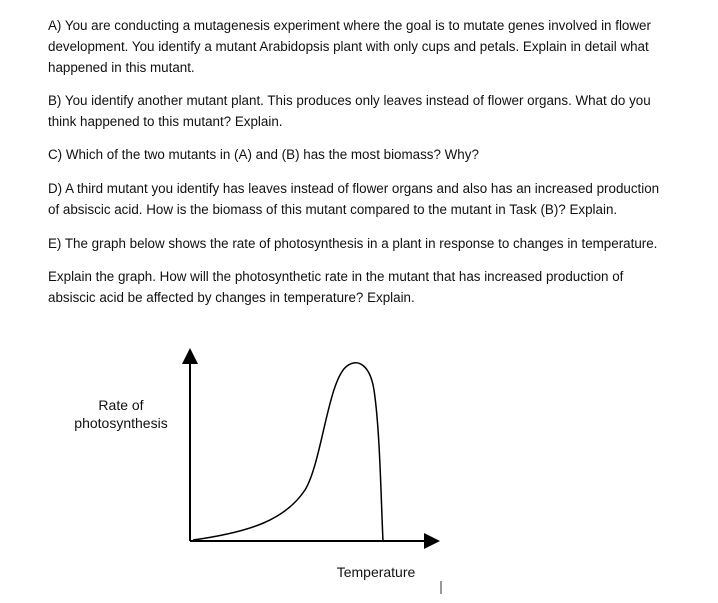 Image resolution: width=718 pixels, height=603 pixels. What do you see at coordinates (120, 423) in the screenshot?
I see `y-axis-label: photosynthesis` at bounding box center [120, 423].